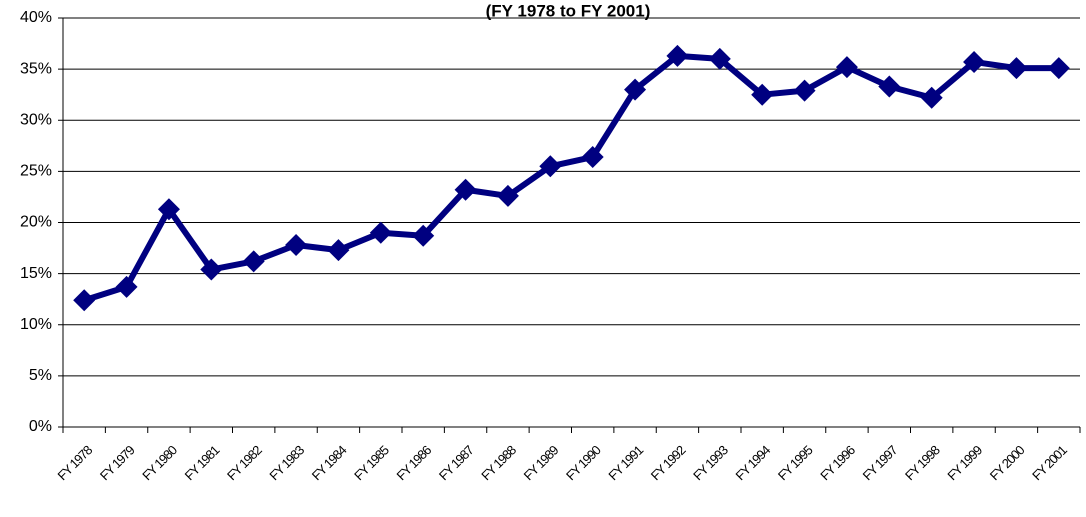  Describe the element at coordinates (1007, 462) in the screenshot. I see `x-tick-label: FY 2000` at that location.